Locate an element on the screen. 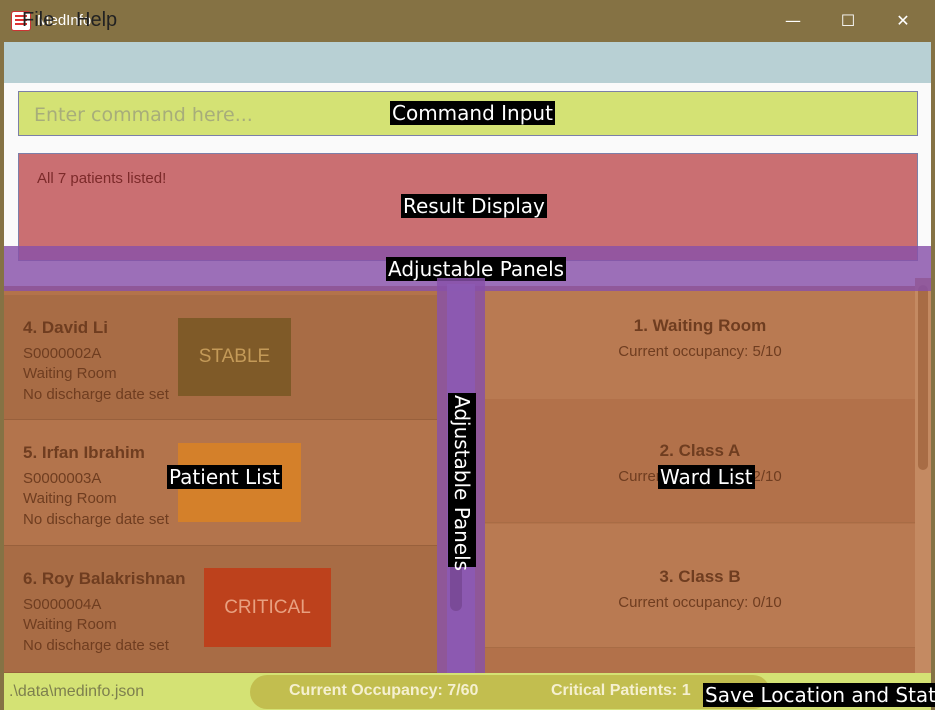  ward-list-scroll-thumb is located at coordinates (923, 377).